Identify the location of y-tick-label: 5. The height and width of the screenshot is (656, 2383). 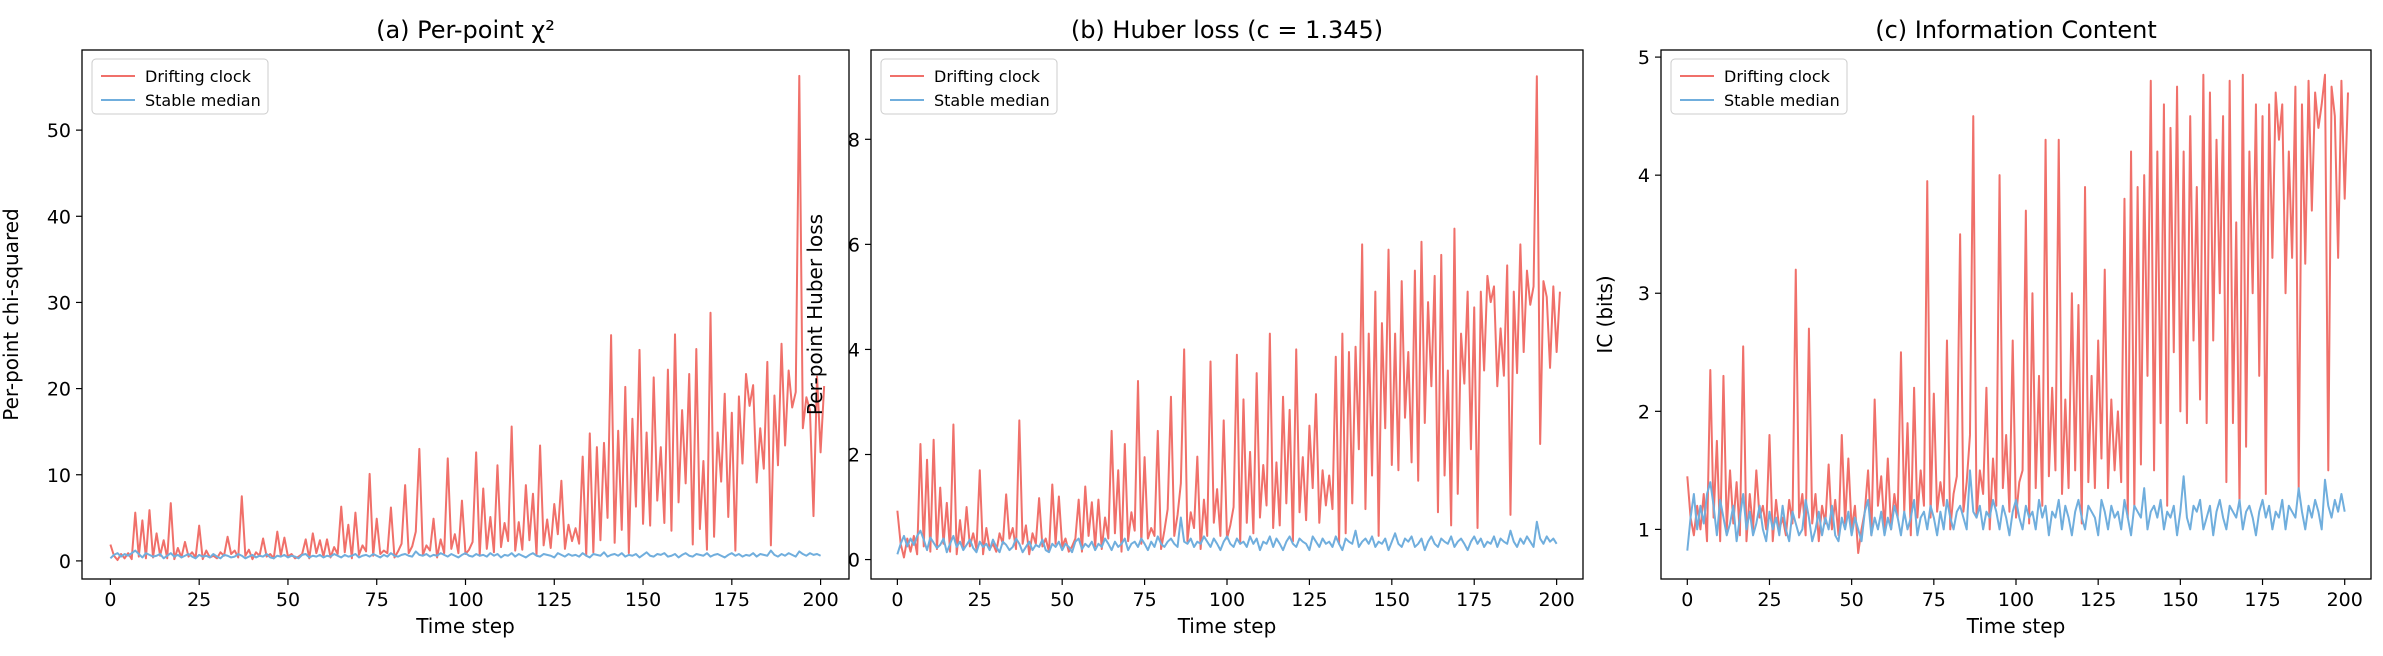
(1644, 58).